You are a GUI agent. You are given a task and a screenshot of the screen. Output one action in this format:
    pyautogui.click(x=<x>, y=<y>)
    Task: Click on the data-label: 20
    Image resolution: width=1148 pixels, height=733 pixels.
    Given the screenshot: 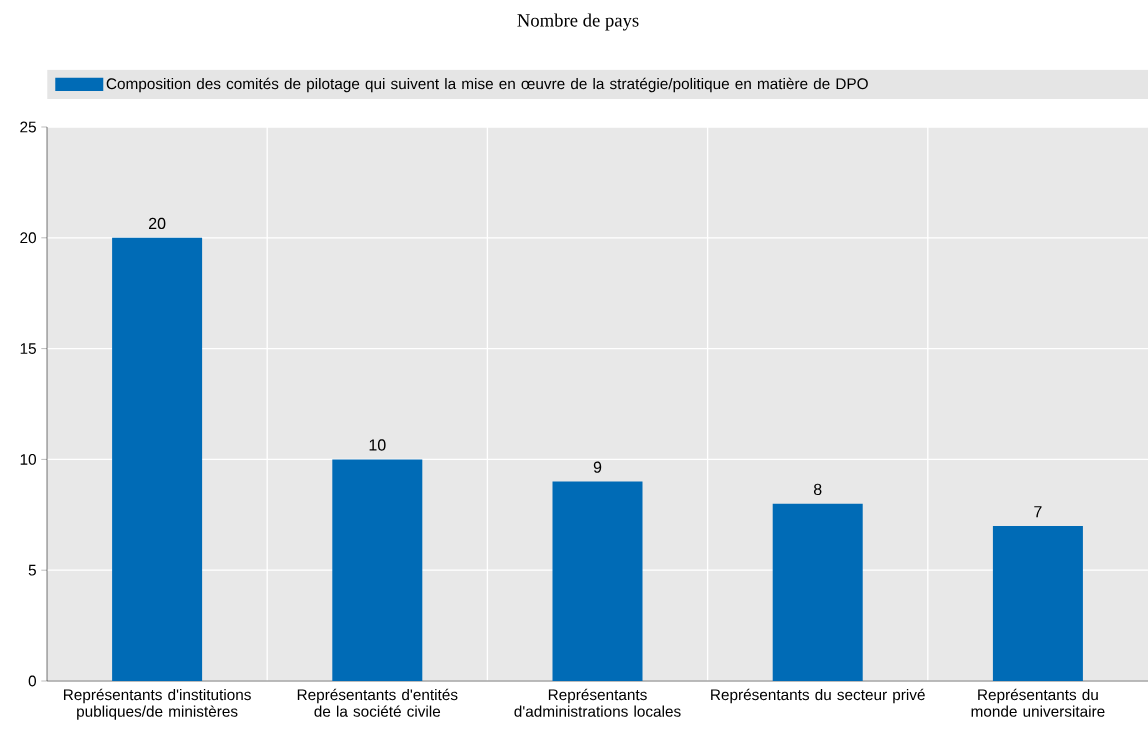 What is the action you would take?
    pyautogui.click(x=157, y=223)
    